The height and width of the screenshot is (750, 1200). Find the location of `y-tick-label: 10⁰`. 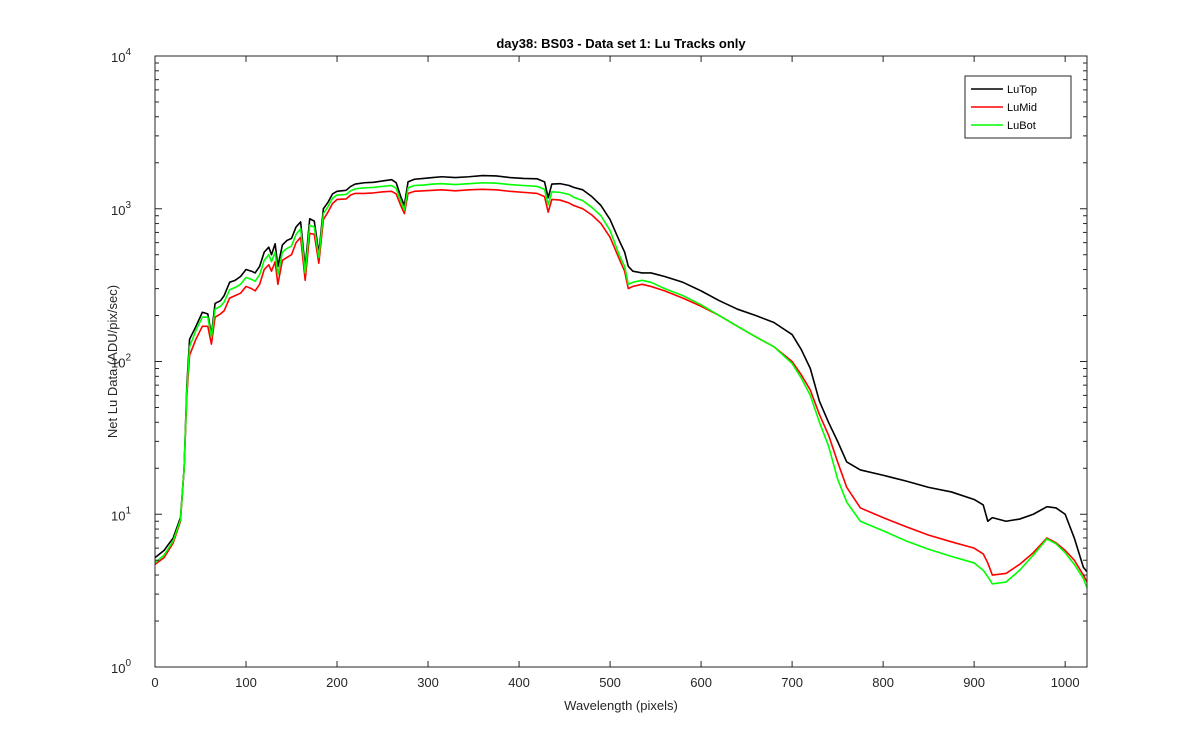

y-tick-label: 10⁰ is located at coordinates (121, 667).